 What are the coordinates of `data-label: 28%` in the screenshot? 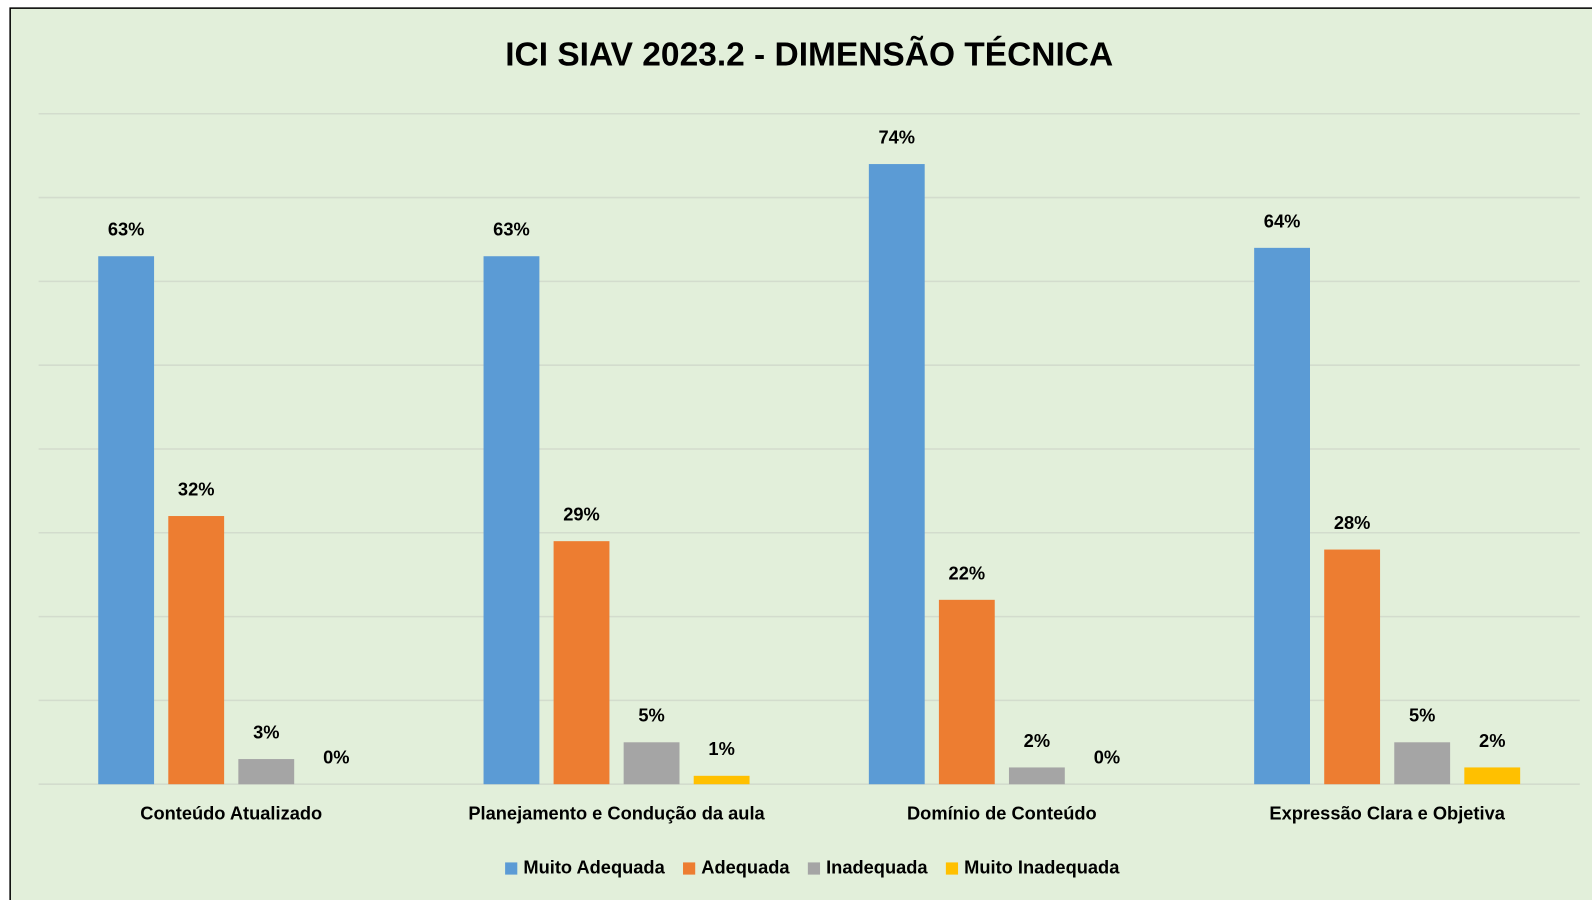 It's located at (1352, 522).